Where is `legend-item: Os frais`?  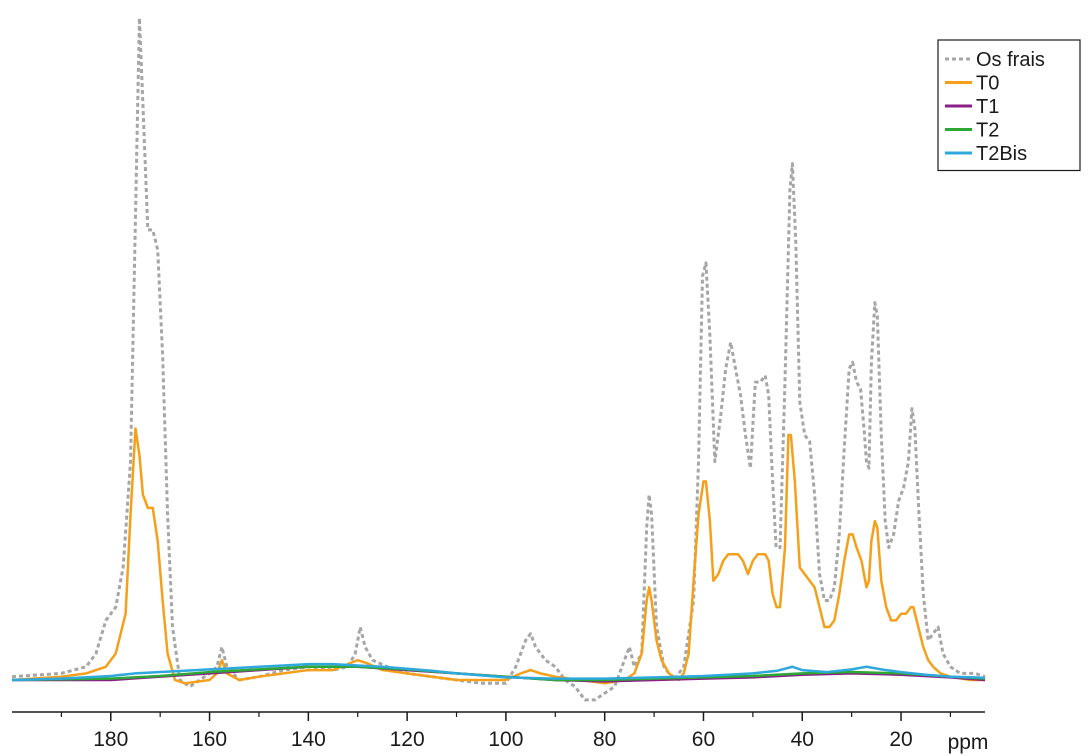
legend-item: Os frais is located at coordinates (995, 60).